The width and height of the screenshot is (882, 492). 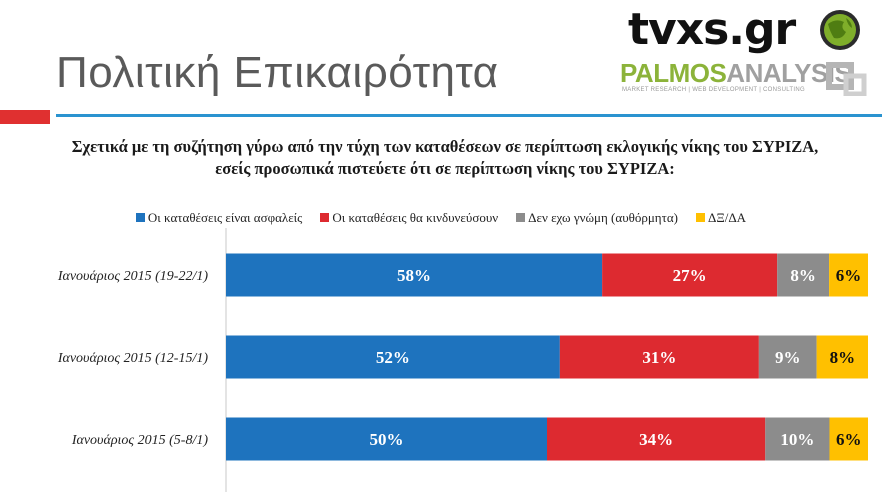 I want to click on header-accent-red, so click(x=25, y=117).